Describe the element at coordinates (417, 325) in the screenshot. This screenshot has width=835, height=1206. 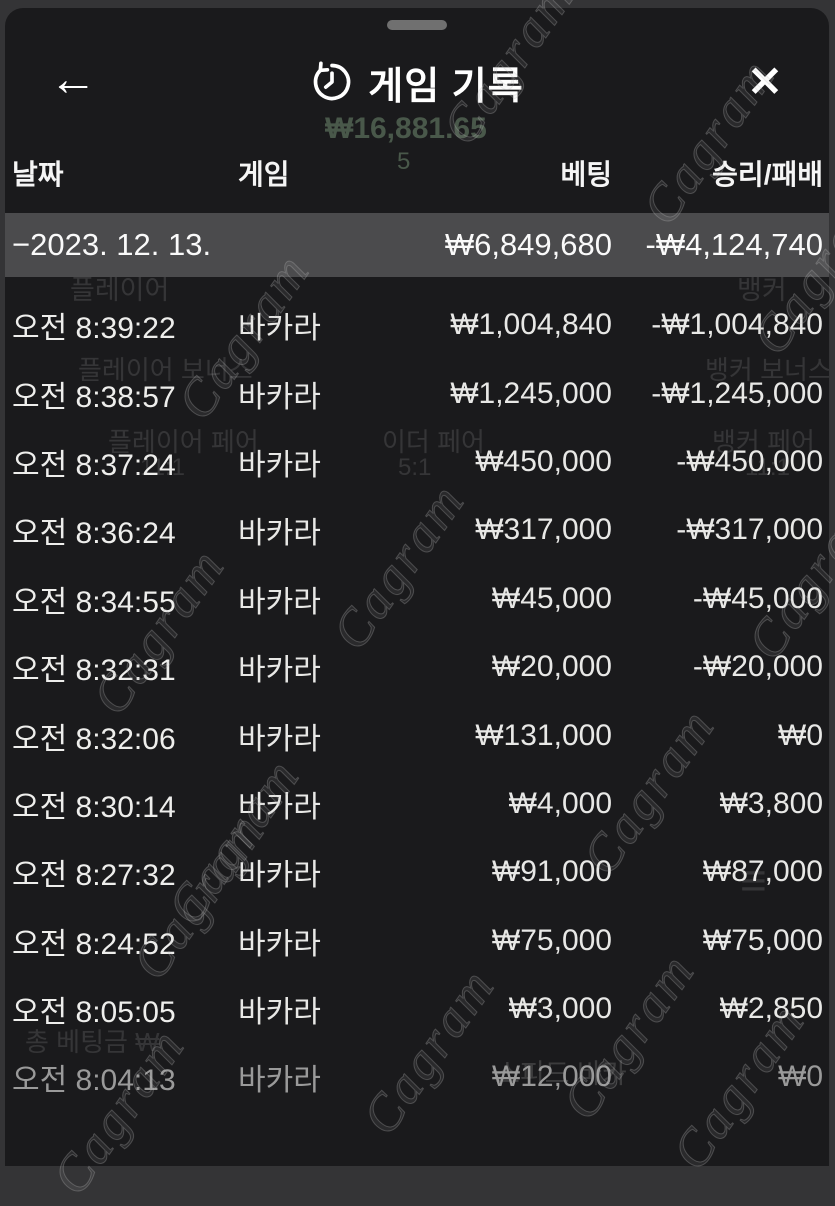
I see `table-row: 오전 8:39:22 바카라 ₩1,004,840 -₩1,004,840` at that location.